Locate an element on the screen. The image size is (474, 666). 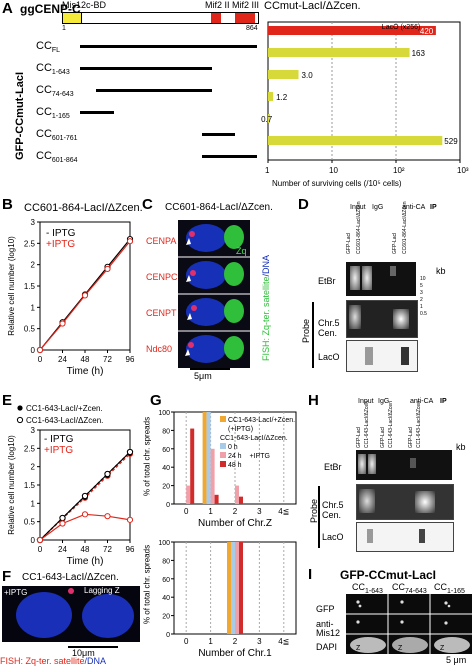
y-tick-label: 40 is located at coordinates (166, 598).